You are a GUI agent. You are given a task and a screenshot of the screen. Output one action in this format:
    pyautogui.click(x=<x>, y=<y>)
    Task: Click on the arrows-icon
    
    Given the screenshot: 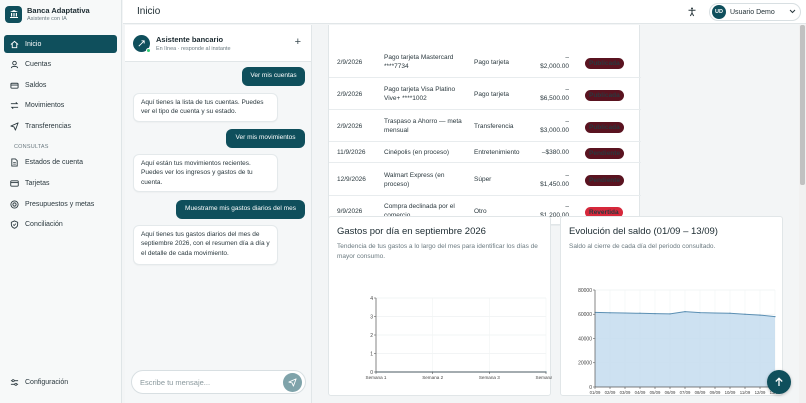 What is the action you would take?
    pyautogui.click(x=14, y=105)
    